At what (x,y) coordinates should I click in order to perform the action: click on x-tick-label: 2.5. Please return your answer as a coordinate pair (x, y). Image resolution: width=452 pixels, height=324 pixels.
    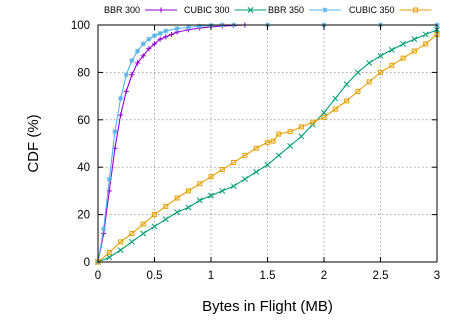
    Looking at the image, I should click on (381, 276).